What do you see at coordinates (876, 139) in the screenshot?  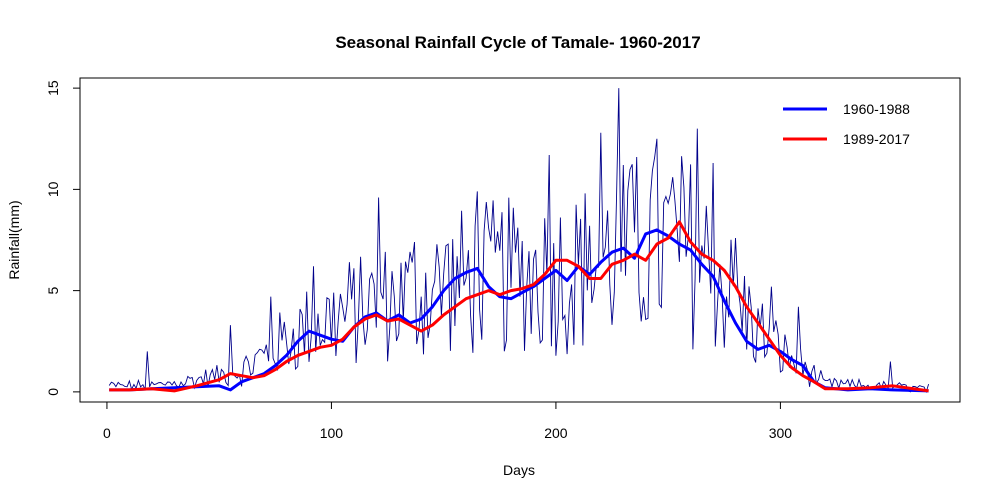 I see `legend-label: 1989-2017` at bounding box center [876, 139].